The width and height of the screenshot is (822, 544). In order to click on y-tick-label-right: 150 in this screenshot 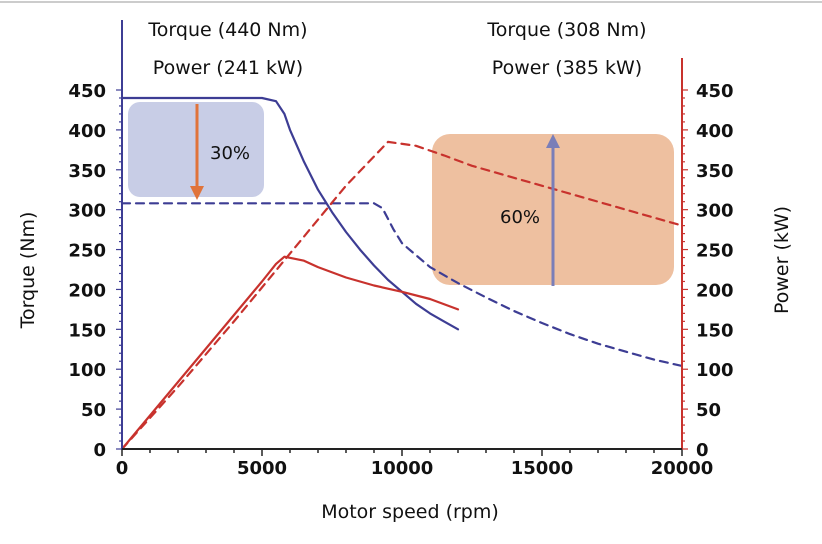, I will do `click(715, 330)`.